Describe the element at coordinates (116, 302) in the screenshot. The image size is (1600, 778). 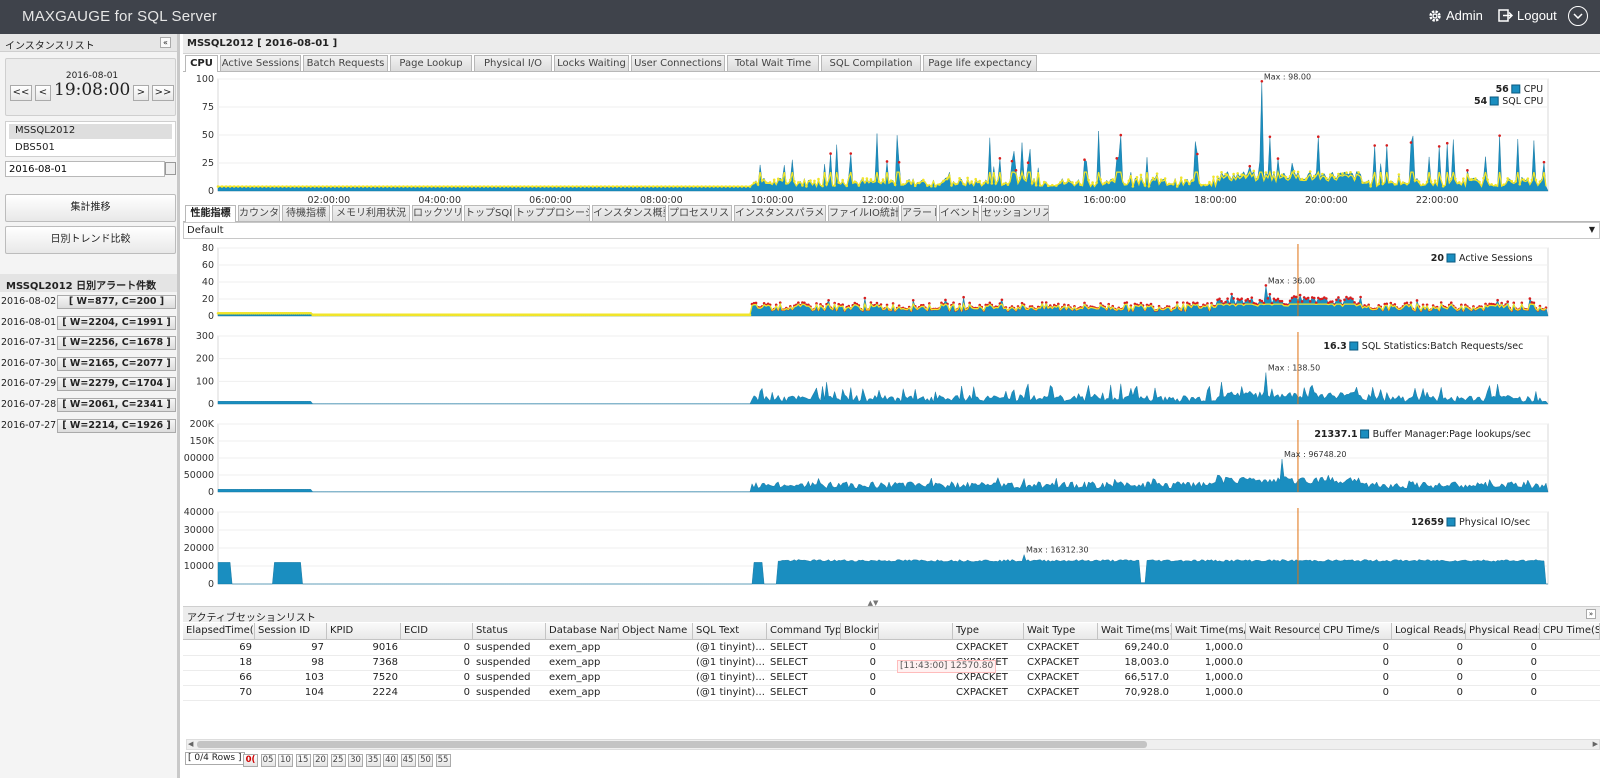
I see `alert-count-bar: [ W=877, C=200 ]` at that location.